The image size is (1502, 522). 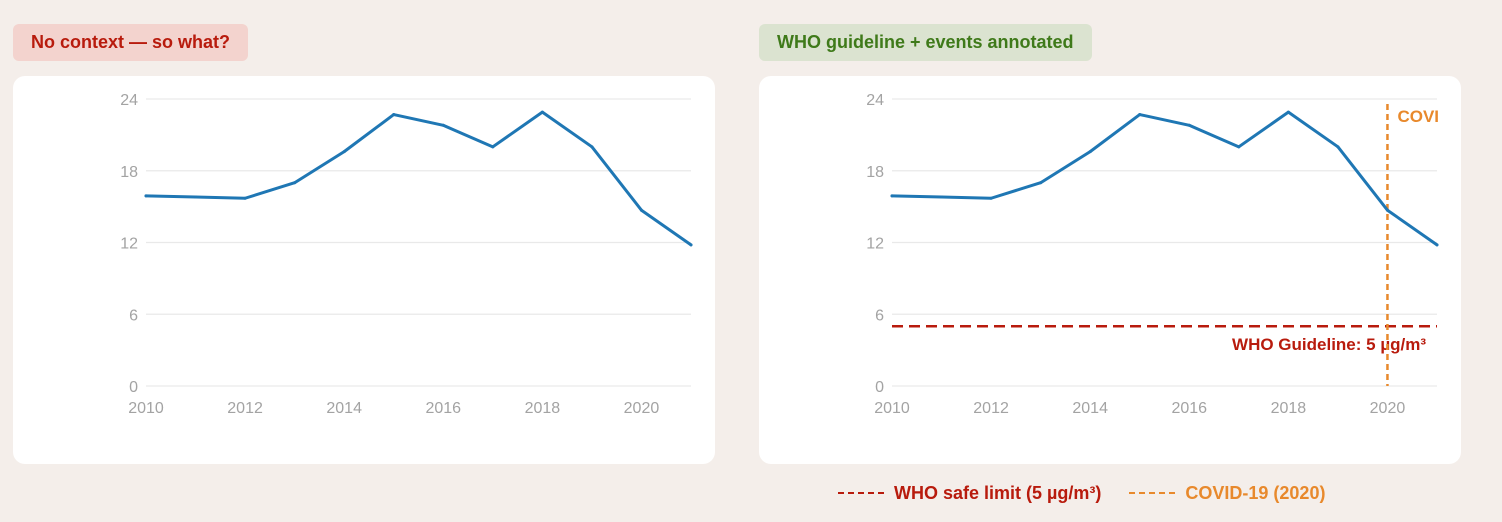 I want to click on right-y-tick-label: 12, so click(x=875, y=244).